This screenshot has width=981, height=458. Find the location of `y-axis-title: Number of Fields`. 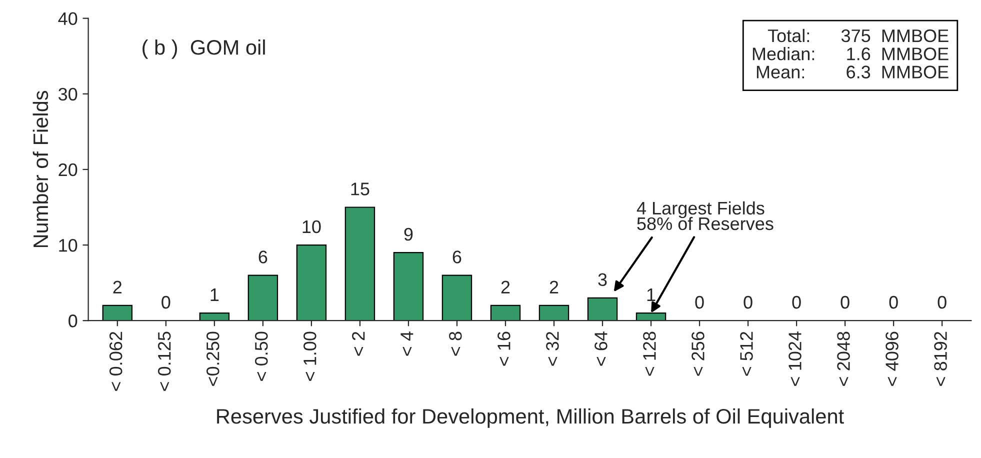

y-axis-title: Number of Fields is located at coordinates (40, 169).